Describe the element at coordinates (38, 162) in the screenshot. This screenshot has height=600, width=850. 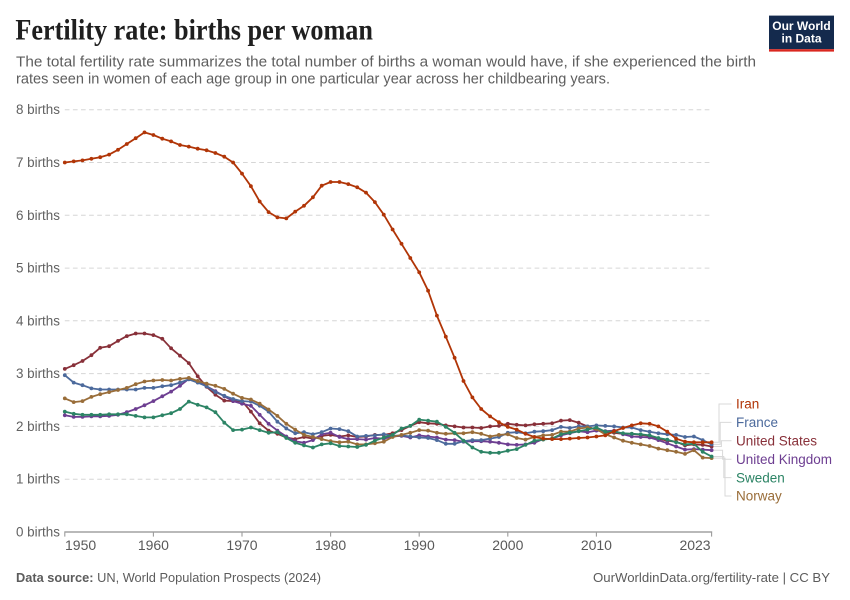
I see `svg-text: 7 births` at that location.